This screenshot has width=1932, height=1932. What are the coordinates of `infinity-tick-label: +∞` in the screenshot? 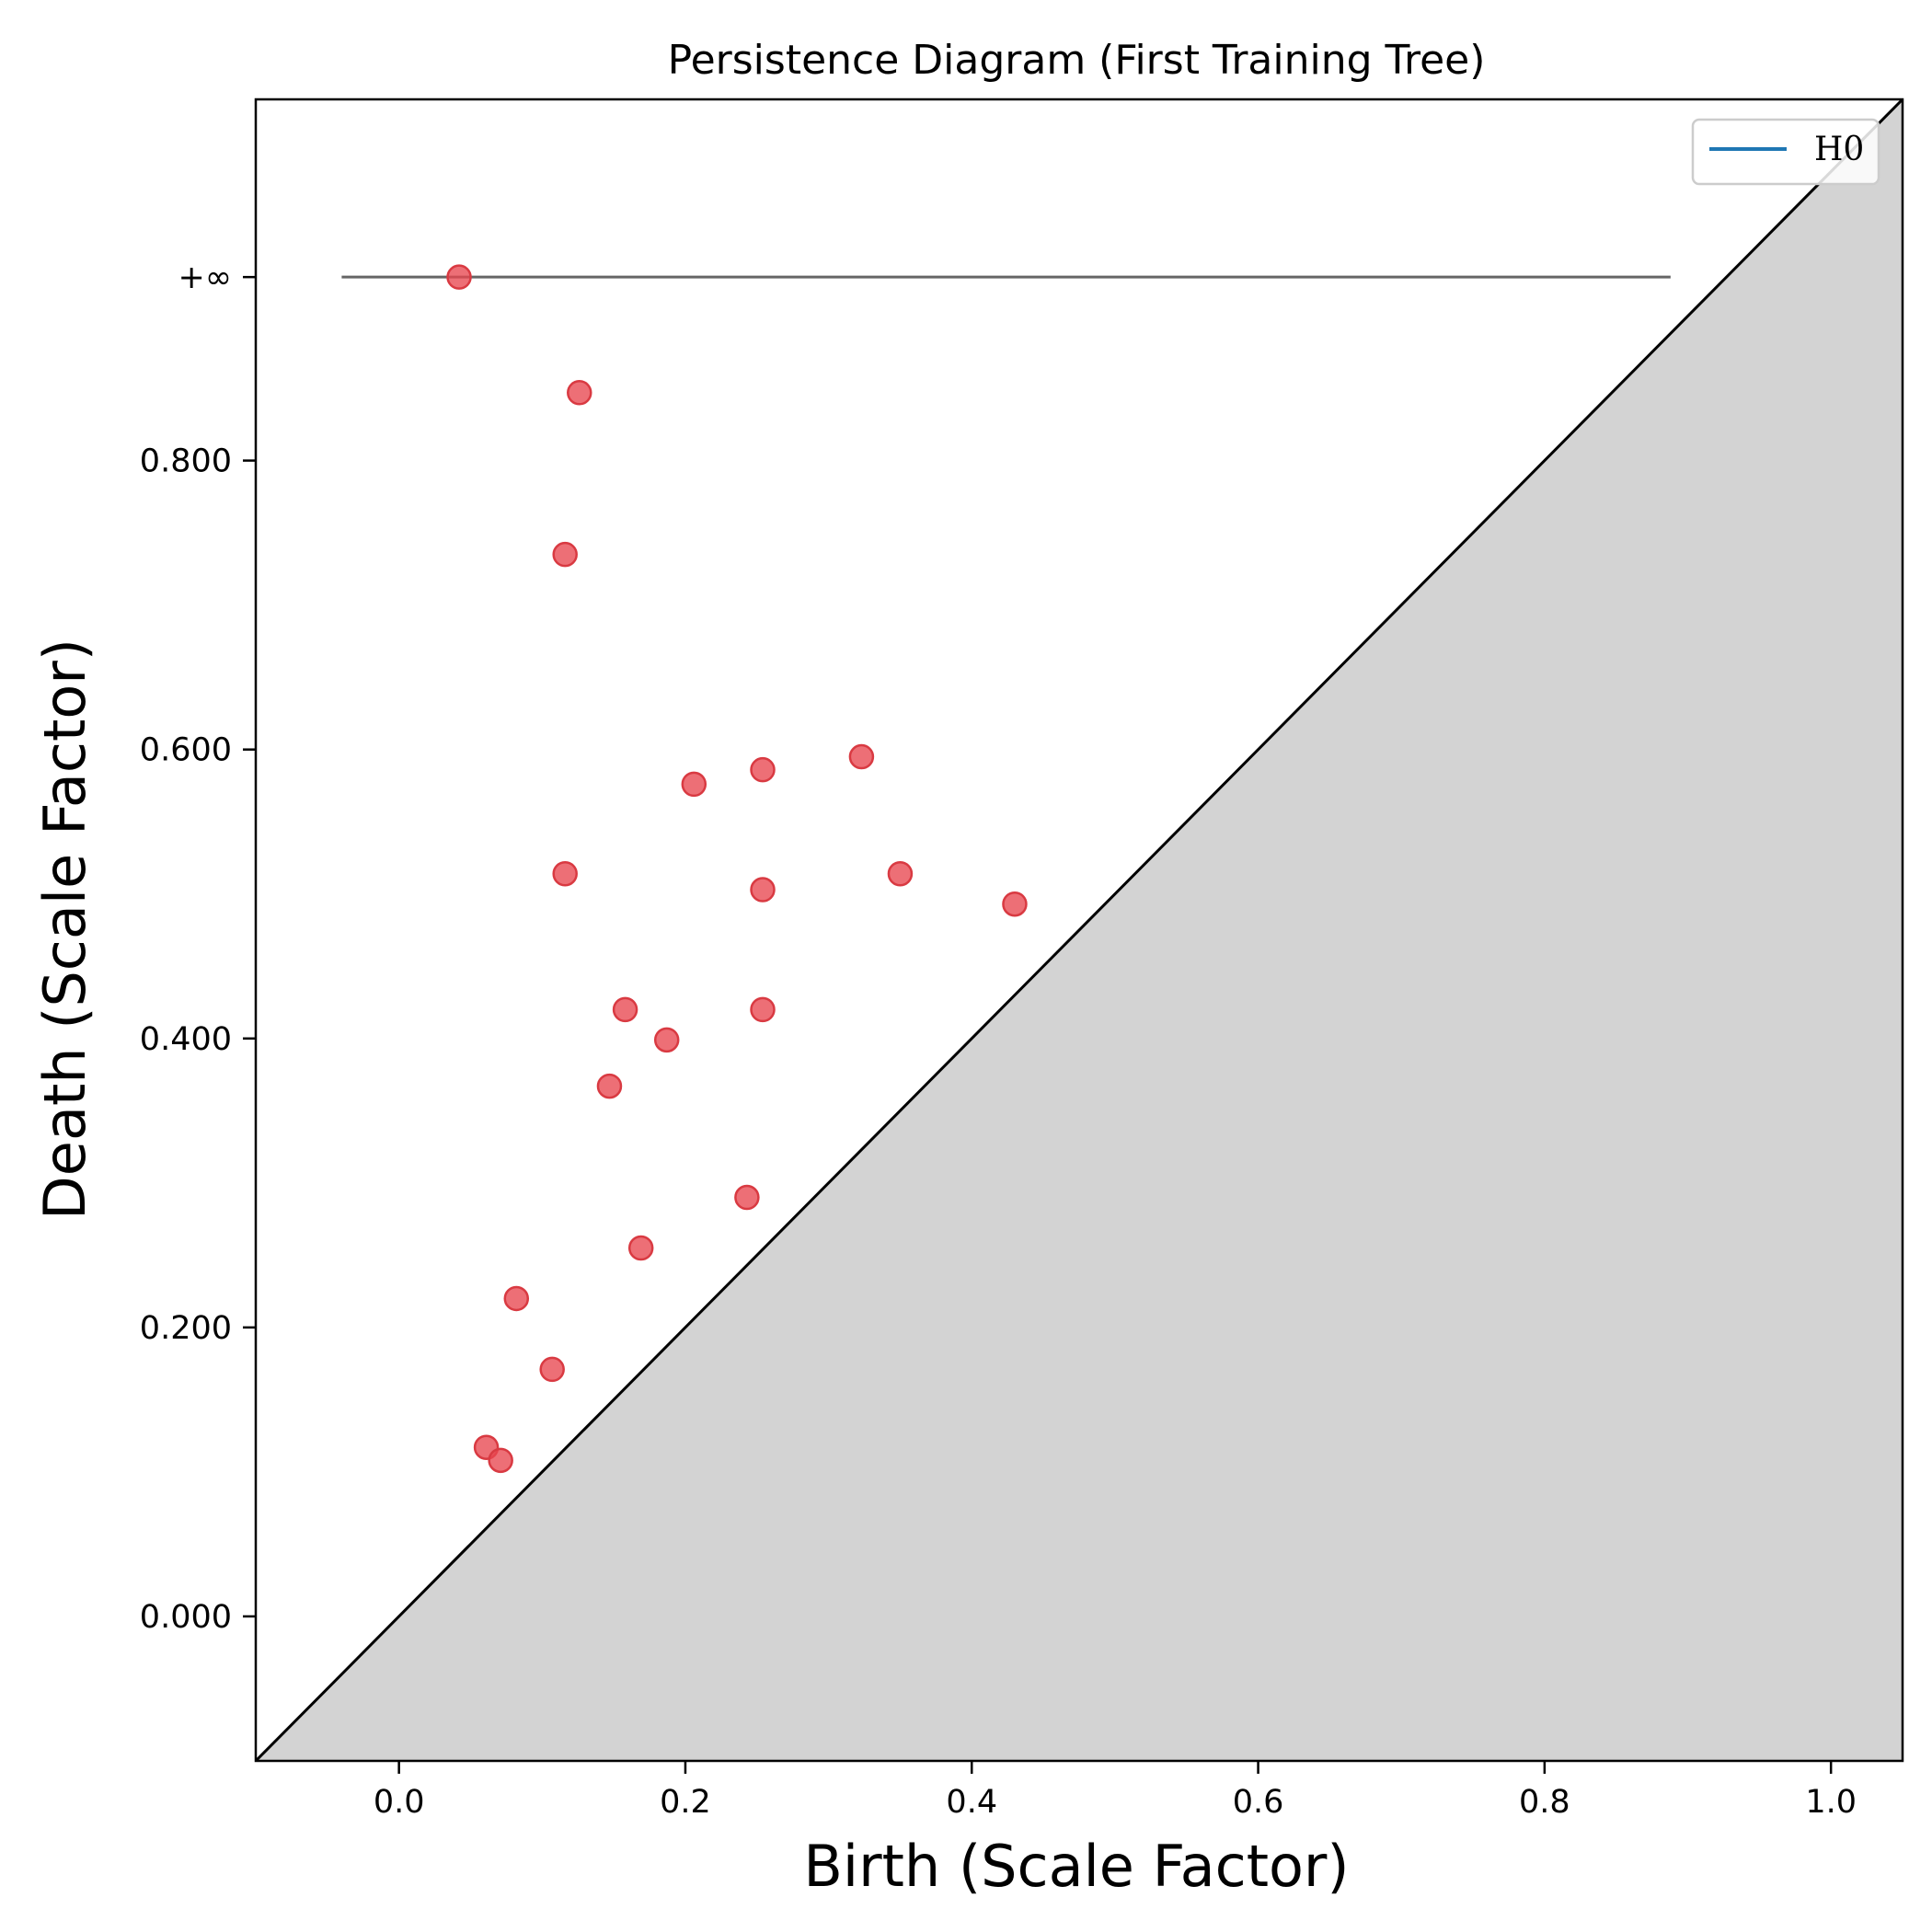 It's located at (205, 277).